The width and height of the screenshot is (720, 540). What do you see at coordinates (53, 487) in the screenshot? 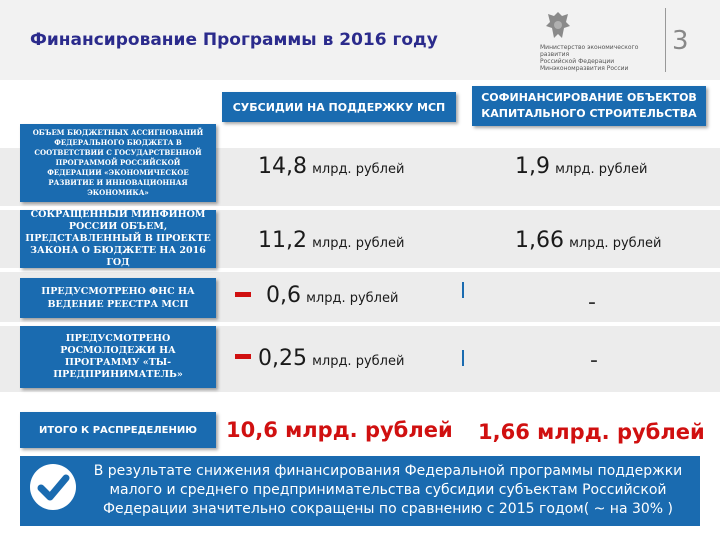
I see `checkmark-icon` at bounding box center [53, 487].